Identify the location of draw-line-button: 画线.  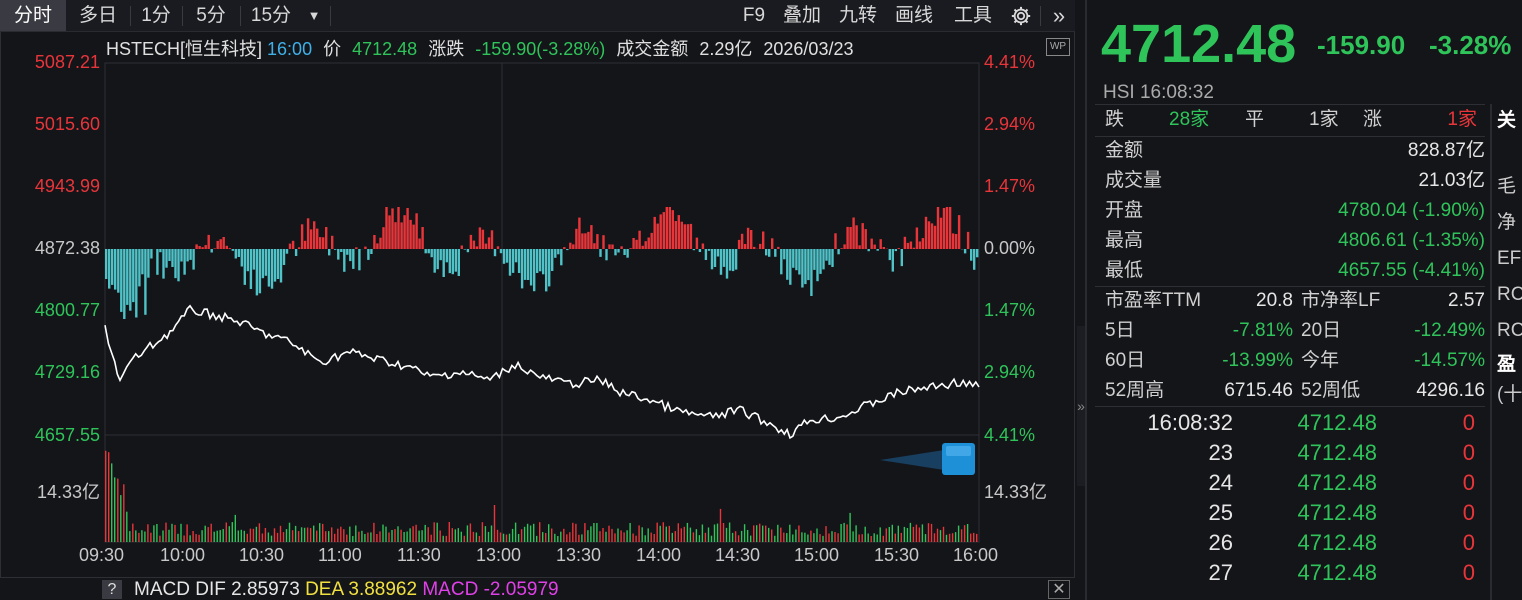
(913, 15).